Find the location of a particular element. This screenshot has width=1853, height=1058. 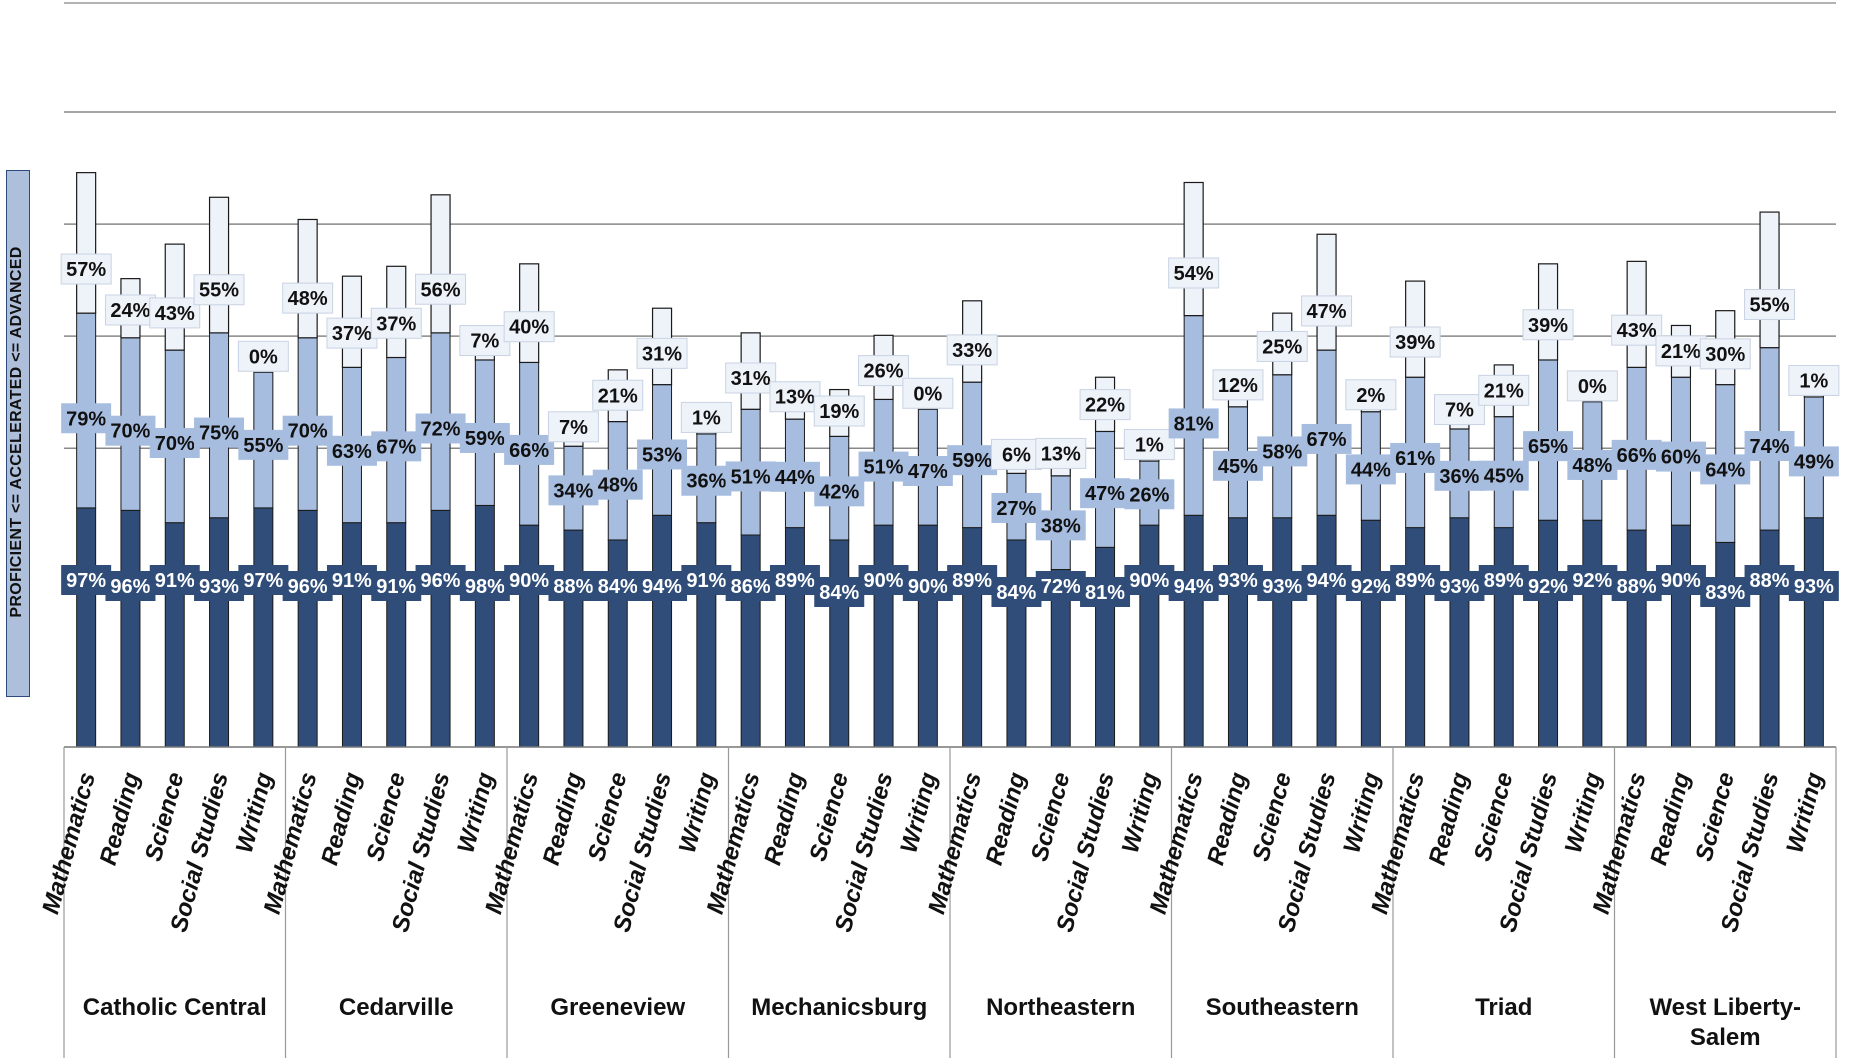

label-advanced: 37% is located at coordinates (396, 324).